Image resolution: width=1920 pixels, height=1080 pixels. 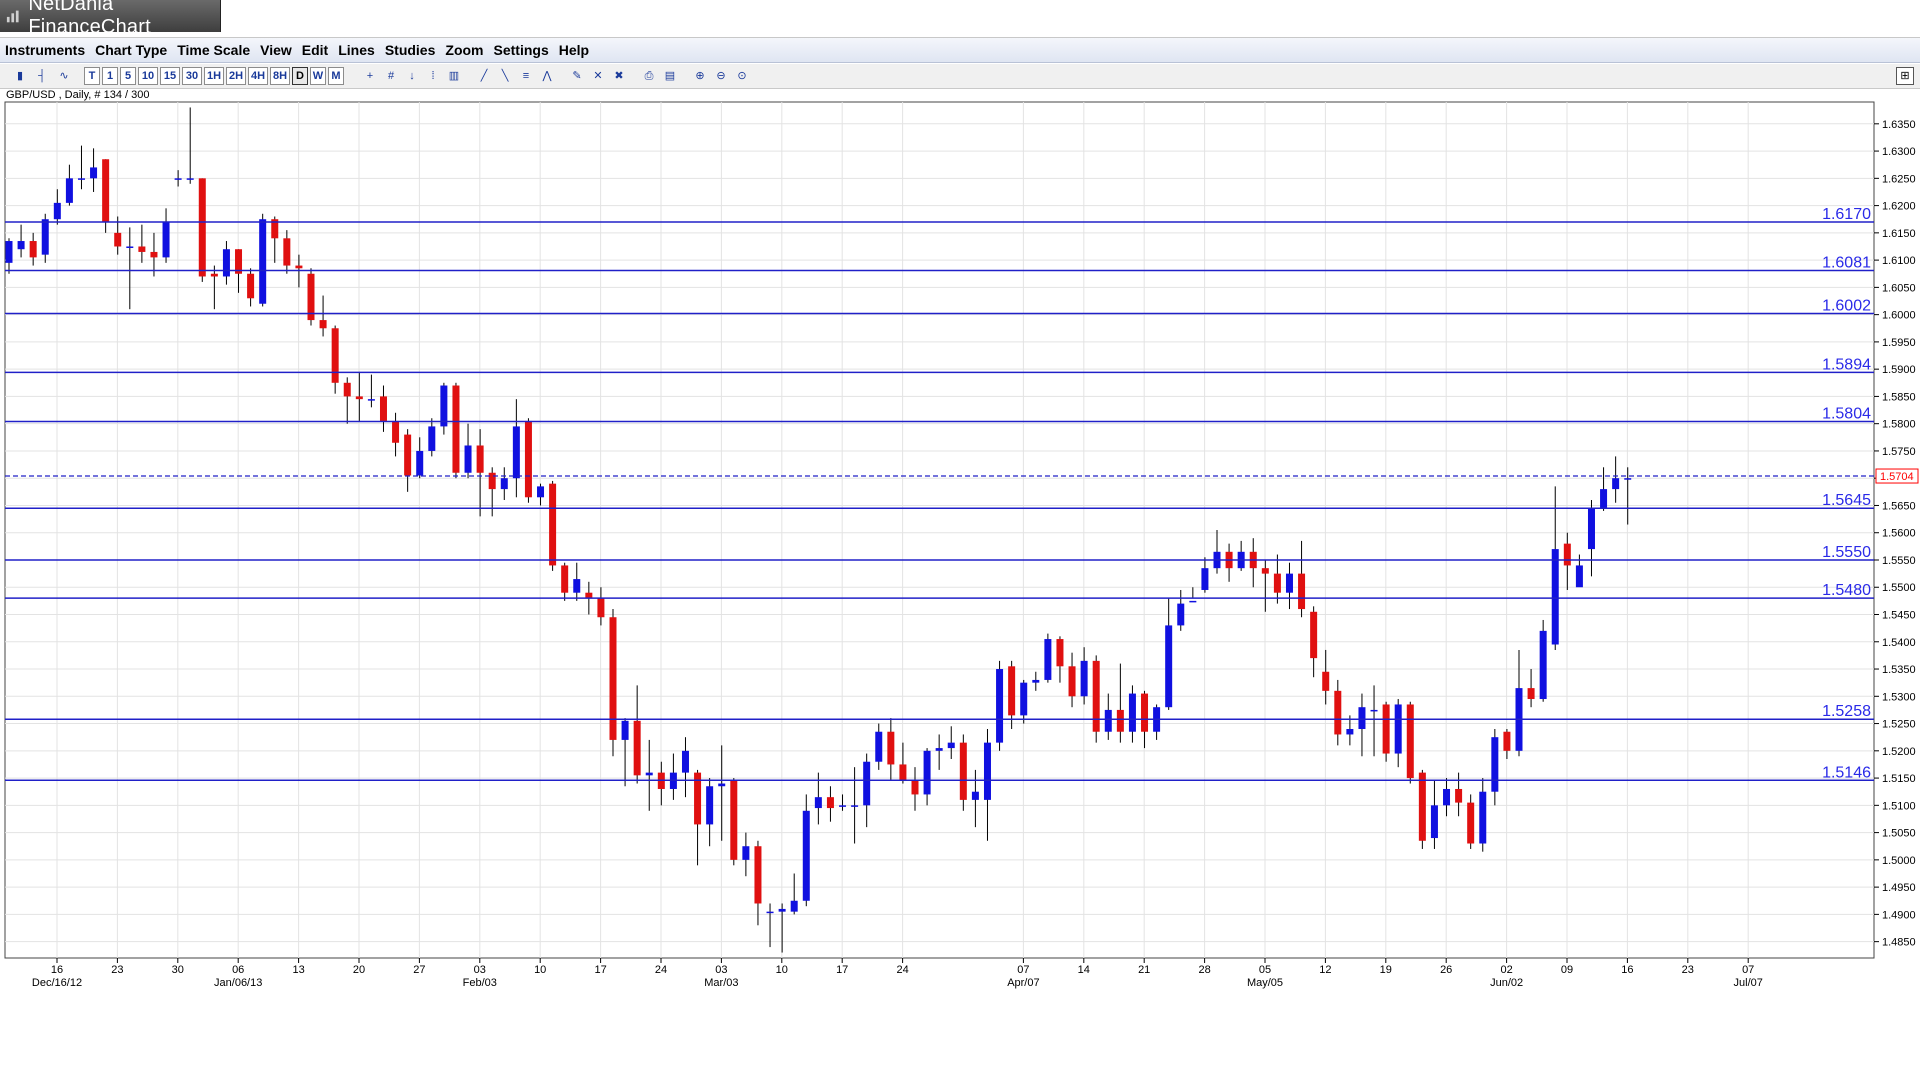 I want to click on crosshair-icon: +, so click(x=370, y=76).